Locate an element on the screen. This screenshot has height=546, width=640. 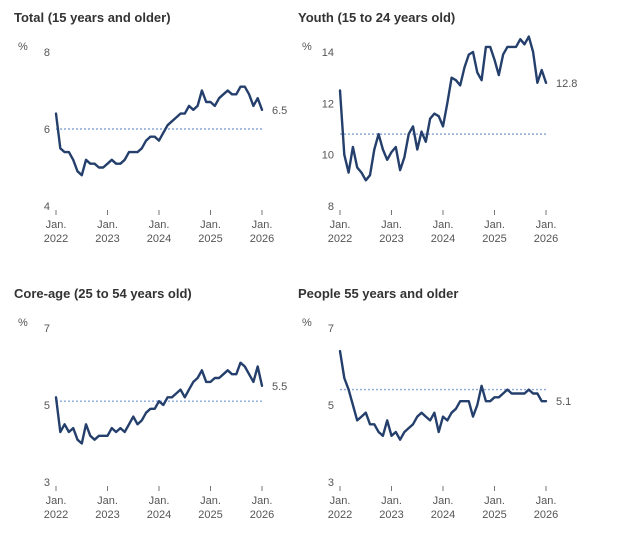
y-tick-label: 4 is located at coordinates (47, 207).